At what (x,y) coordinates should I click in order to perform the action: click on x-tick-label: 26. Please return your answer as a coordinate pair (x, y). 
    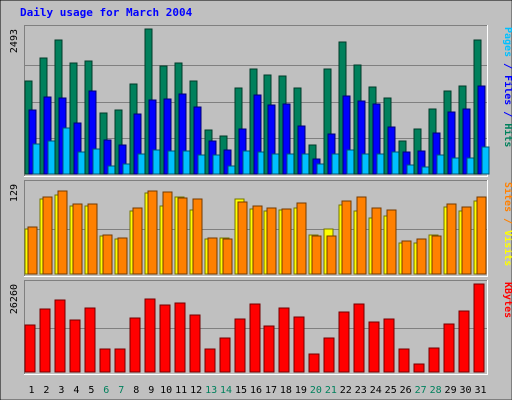
    Looking at the image, I should click on (406, 390).